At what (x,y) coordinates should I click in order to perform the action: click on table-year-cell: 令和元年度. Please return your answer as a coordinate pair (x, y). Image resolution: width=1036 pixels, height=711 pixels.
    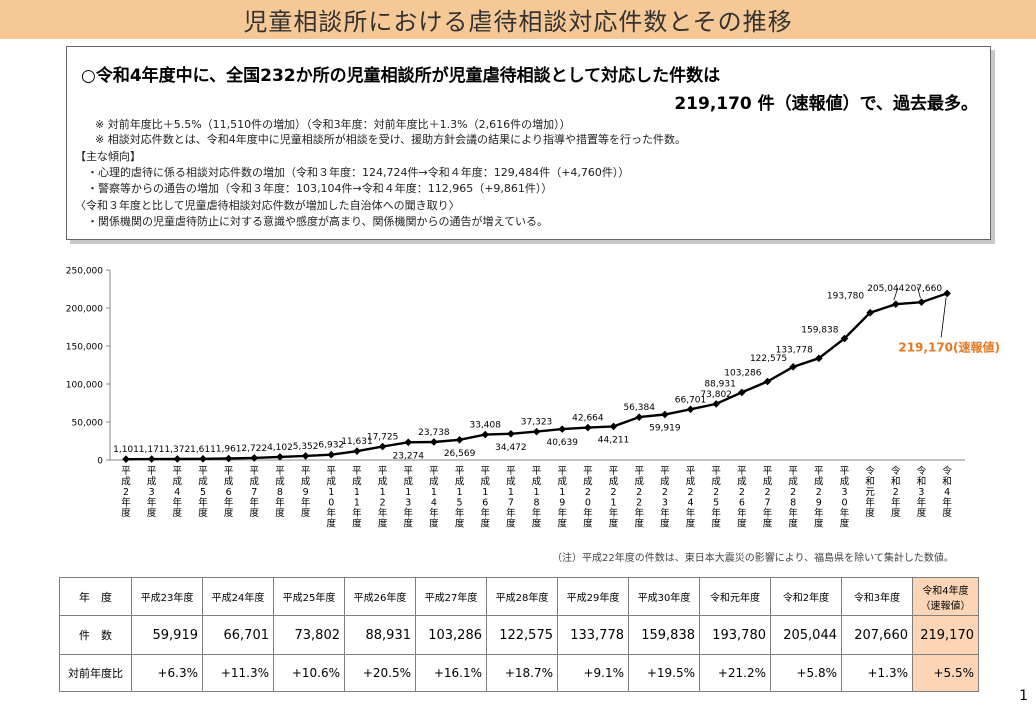
    Looking at the image, I should click on (735, 596).